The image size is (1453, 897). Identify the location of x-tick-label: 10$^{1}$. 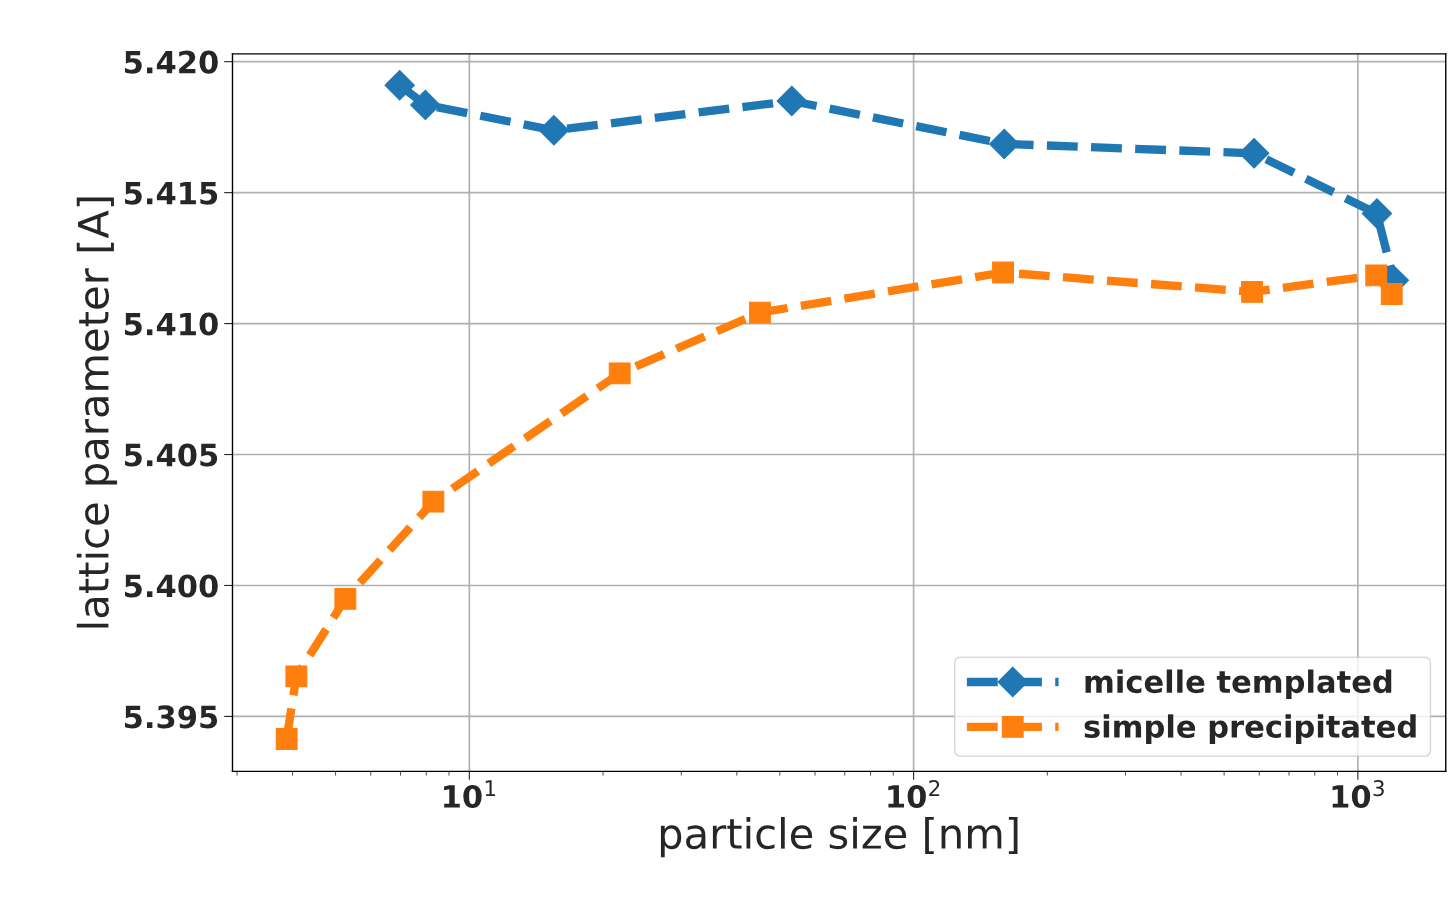
(470, 794).